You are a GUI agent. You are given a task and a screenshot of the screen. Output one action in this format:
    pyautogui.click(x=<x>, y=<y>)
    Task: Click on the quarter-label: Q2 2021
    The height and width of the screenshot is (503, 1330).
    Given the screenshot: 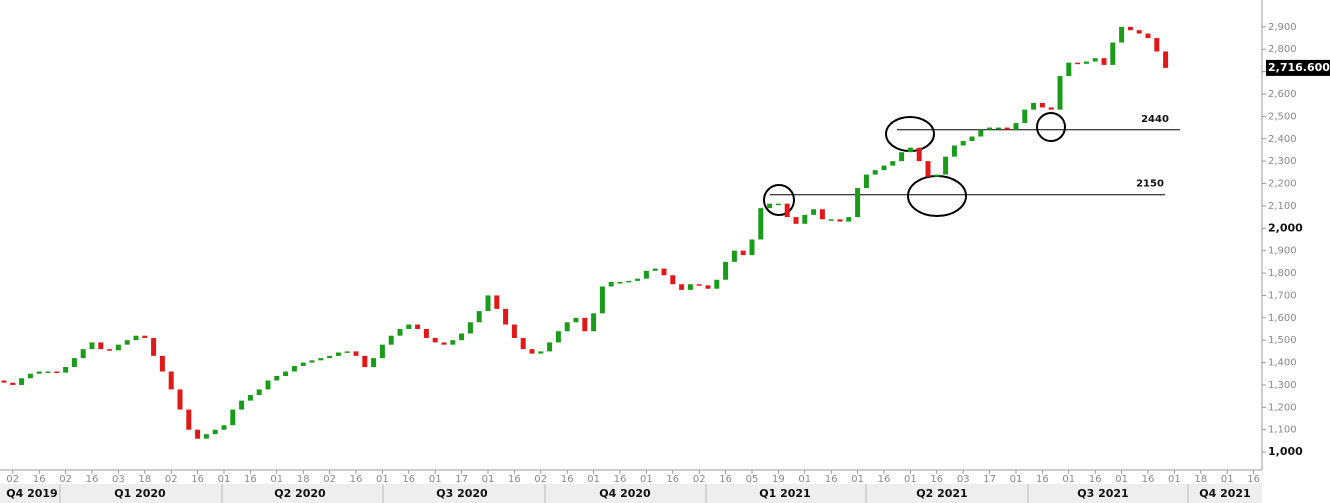 What is the action you would take?
    pyautogui.click(x=941, y=493)
    